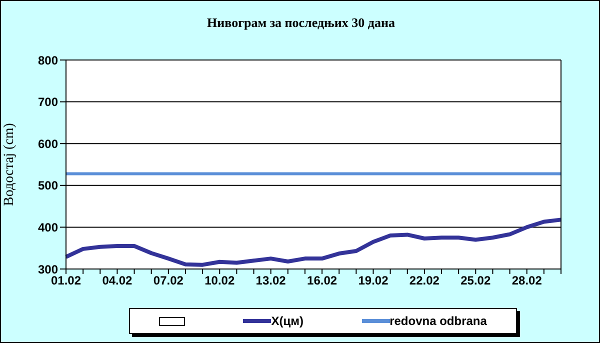 Image resolution: width=600 pixels, height=343 pixels. Describe the element at coordinates (373, 281) in the screenshot. I see `x-tick-label: 19.02` at that location.